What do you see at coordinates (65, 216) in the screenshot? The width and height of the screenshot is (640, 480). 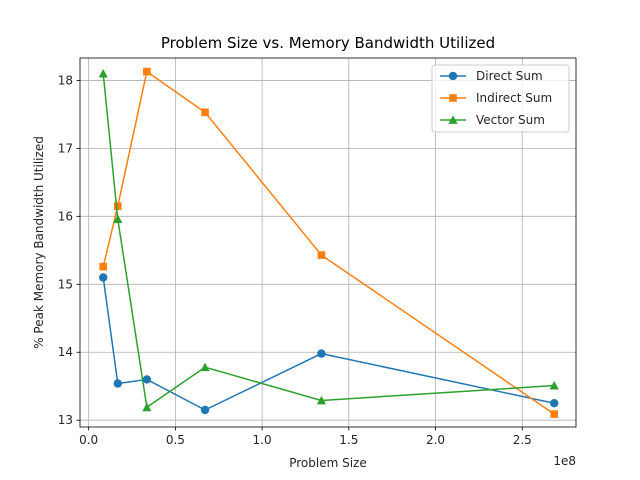 I see `y-tick-label: 16` at bounding box center [65, 216].